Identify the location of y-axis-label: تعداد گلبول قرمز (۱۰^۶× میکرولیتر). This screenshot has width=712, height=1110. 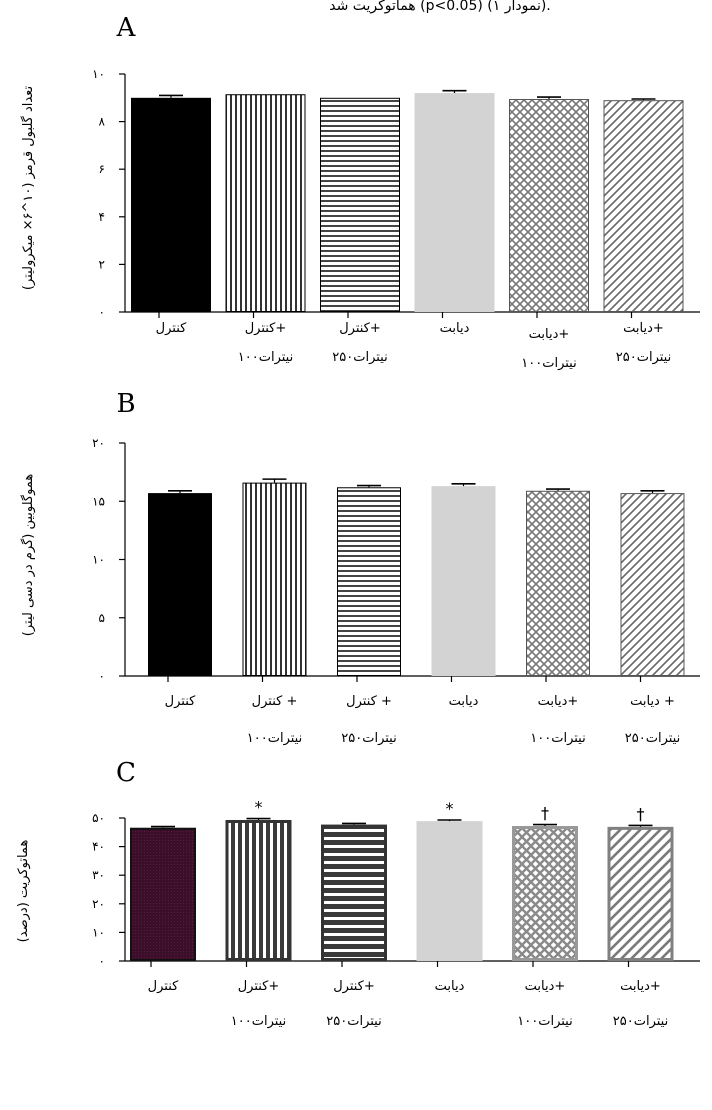
(28, 188).